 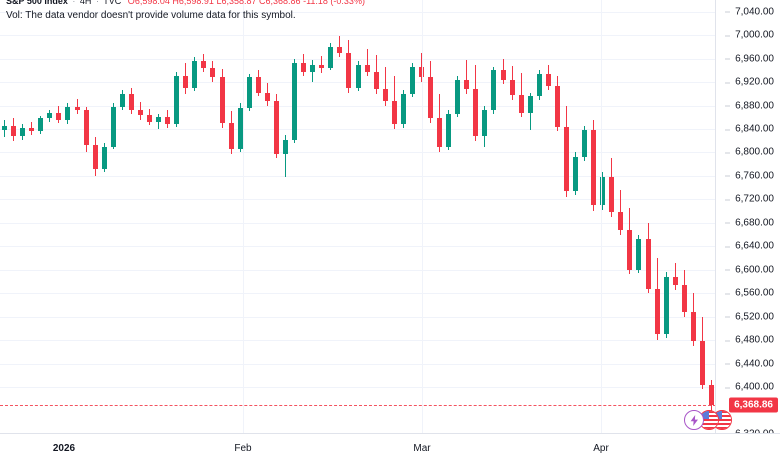 What do you see at coordinates (37, 3) in the screenshot?
I see `symbol-name: S&P 500 Index` at bounding box center [37, 3].